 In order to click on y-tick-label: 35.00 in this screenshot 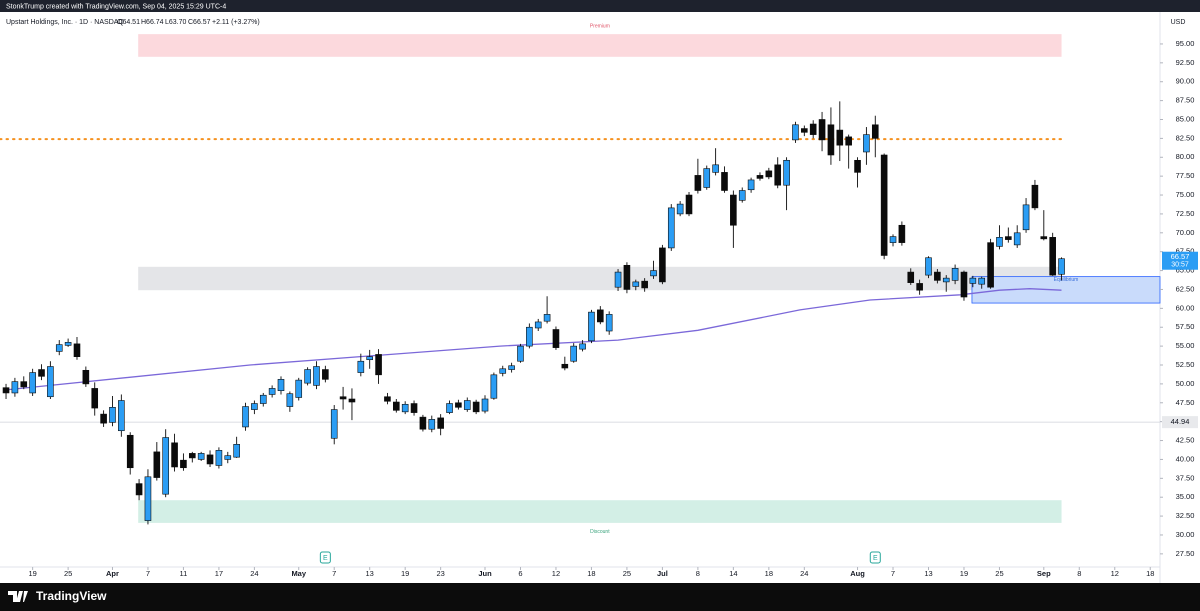, I will do `click(1185, 496)`.